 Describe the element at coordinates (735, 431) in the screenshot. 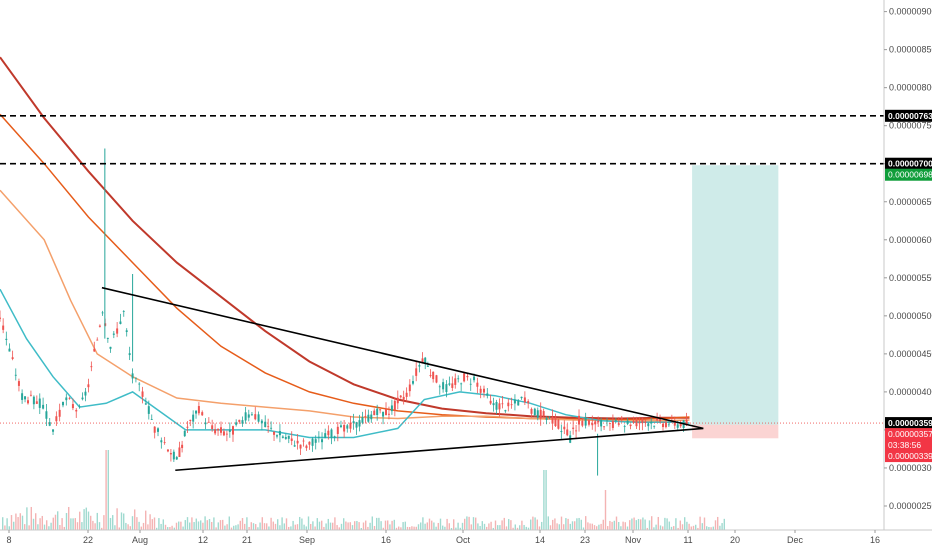

I see `stop-zone` at that location.